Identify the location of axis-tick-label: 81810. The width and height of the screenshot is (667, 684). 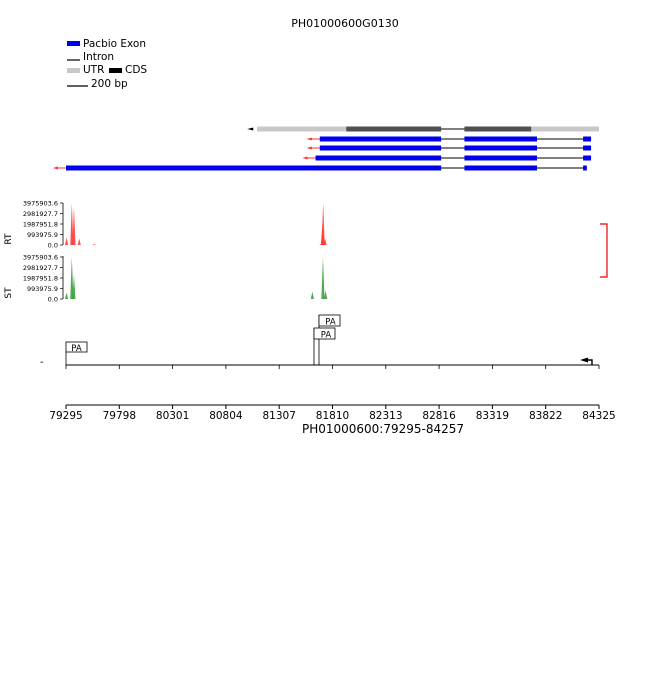
(332, 416).